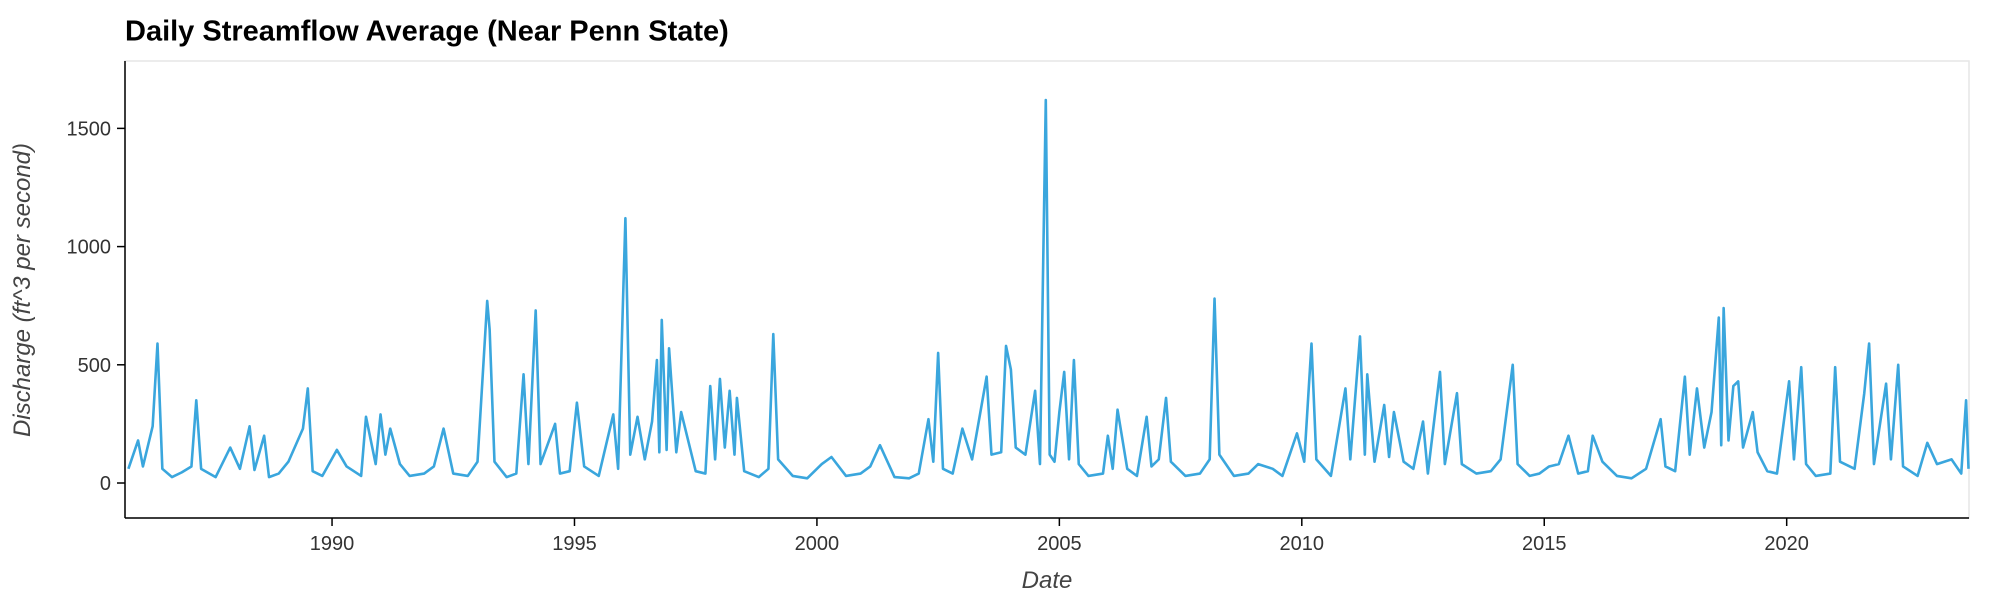 This screenshot has height=600, width=2000. I want to click on y-tick-label: 1500, so click(89, 129).